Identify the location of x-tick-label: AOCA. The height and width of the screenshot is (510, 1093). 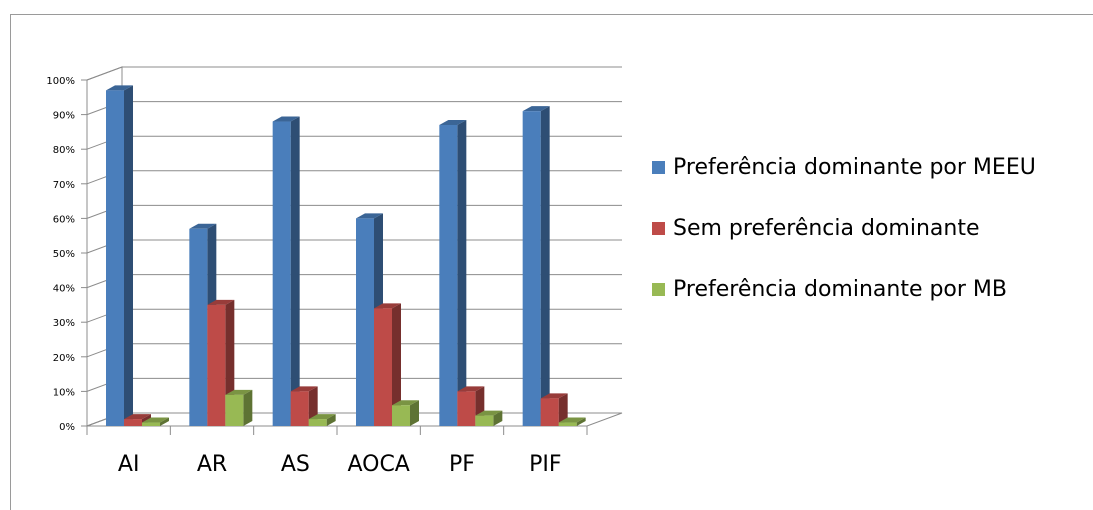
(378, 464).